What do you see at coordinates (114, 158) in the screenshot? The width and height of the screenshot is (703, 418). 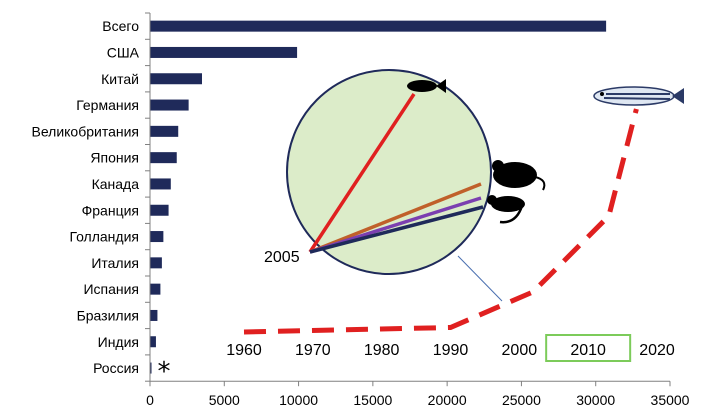 I see `category-label: Япония` at bounding box center [114, 158].